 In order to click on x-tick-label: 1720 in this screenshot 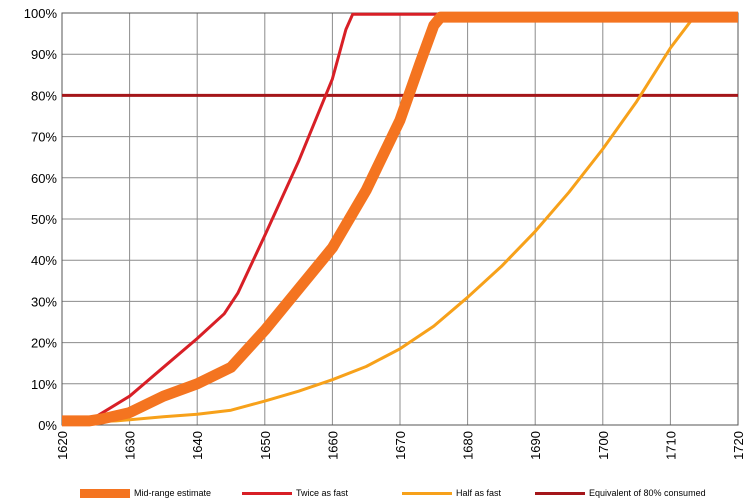, I will do `click(738, 445)`.